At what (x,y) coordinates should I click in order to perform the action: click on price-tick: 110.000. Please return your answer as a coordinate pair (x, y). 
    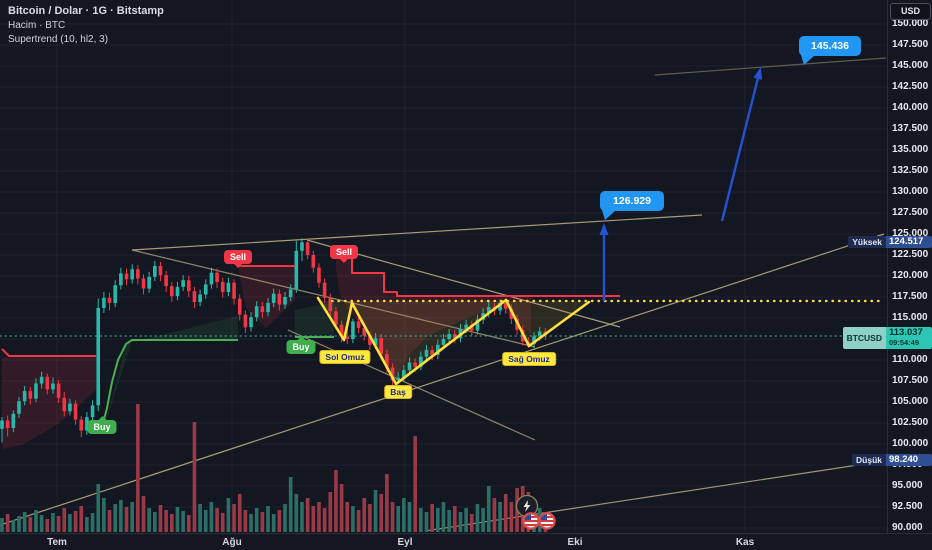
    Looking at the image, I should click on (910, 359).